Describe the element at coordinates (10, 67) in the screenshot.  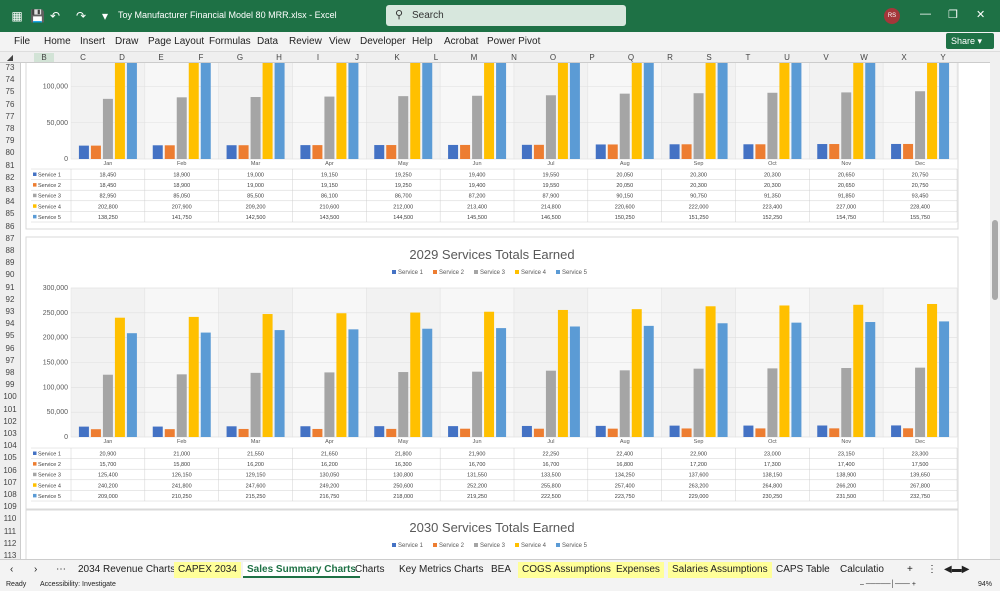
I see `row-header-73: 73` at that location.